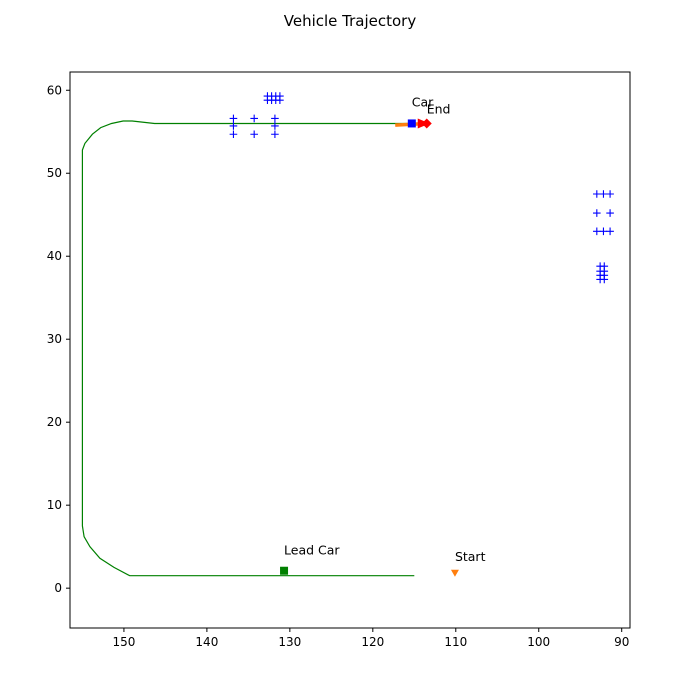  I want to click on y-tick-label: 60, so click(54, 90).